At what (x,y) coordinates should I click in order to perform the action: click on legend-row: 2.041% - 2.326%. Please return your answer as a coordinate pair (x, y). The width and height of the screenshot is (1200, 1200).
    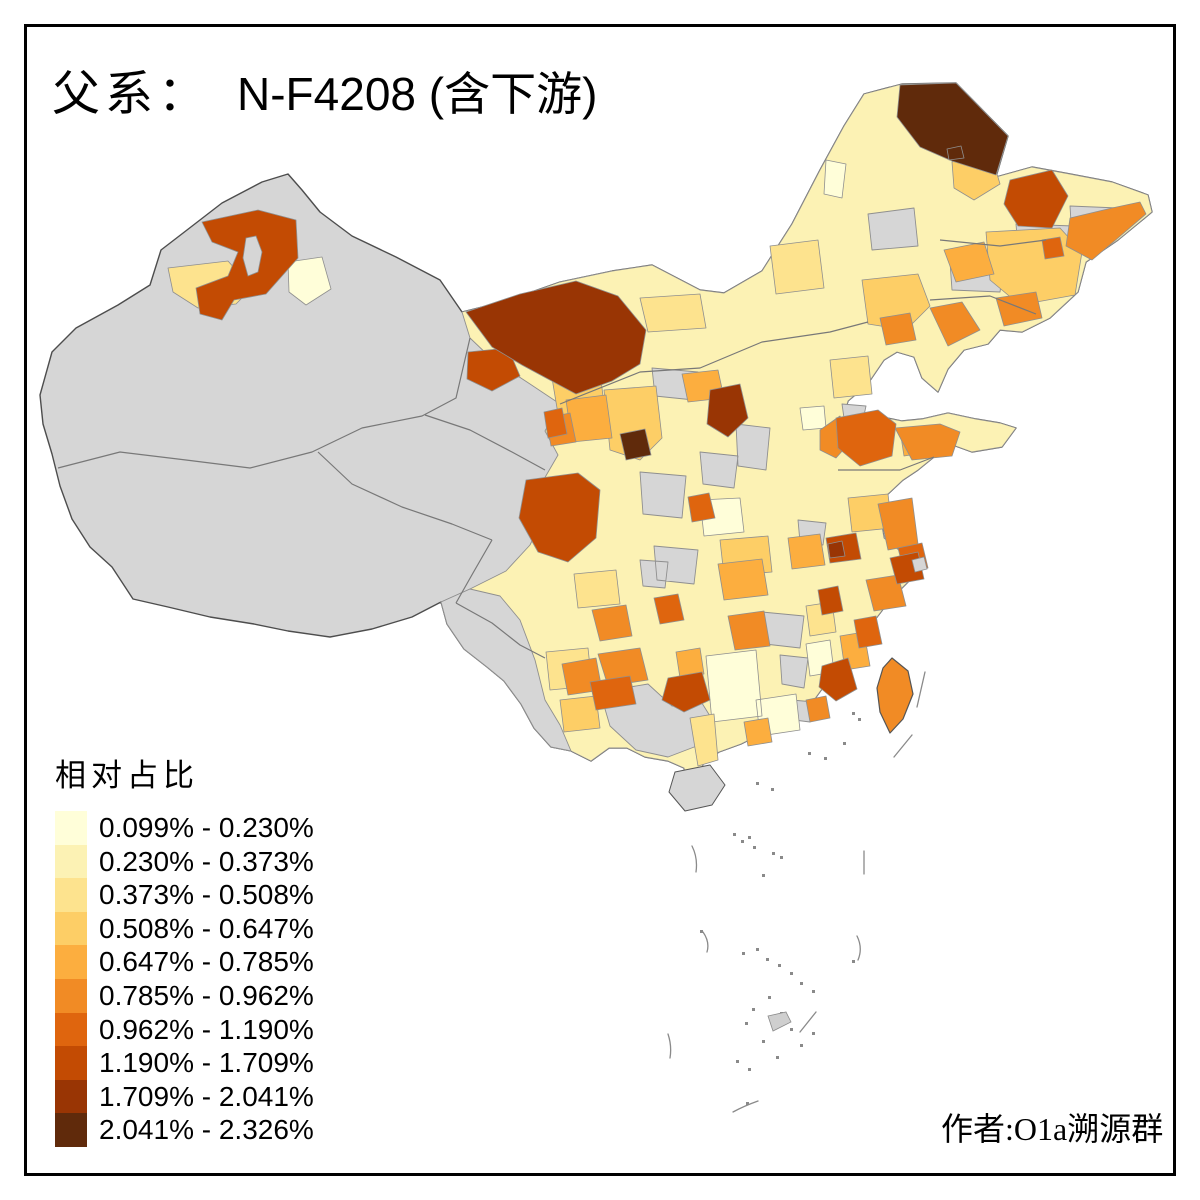
    Looking at the image, I should click on (184, 1130).